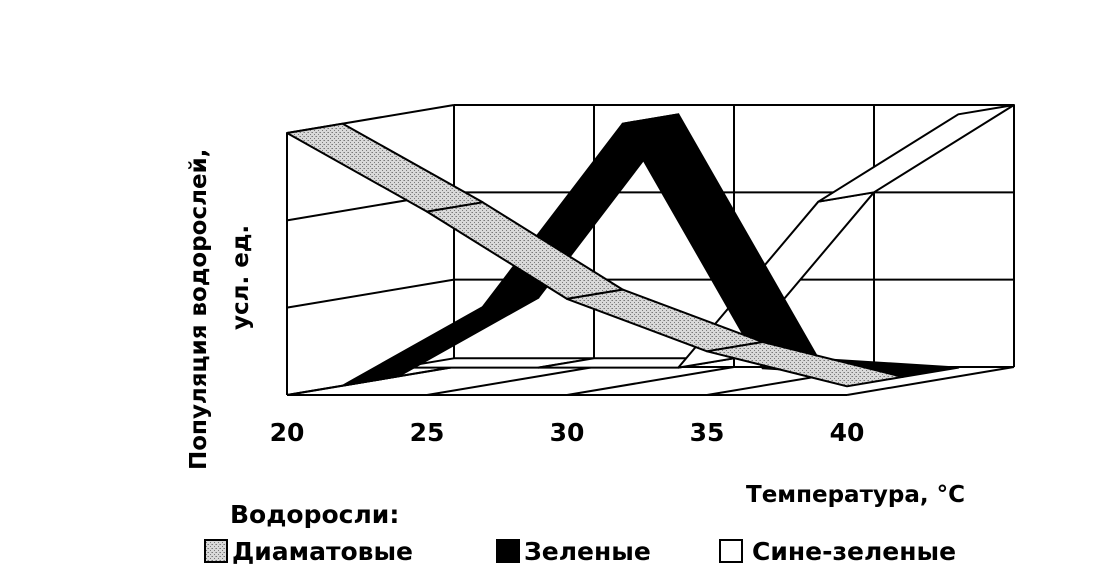 This screenshot has height=580, width=1106. What do you see at coordinates (707, 432) in the screenshot?
I see `x-tick-label: 35` at bounding box center [707, 432].